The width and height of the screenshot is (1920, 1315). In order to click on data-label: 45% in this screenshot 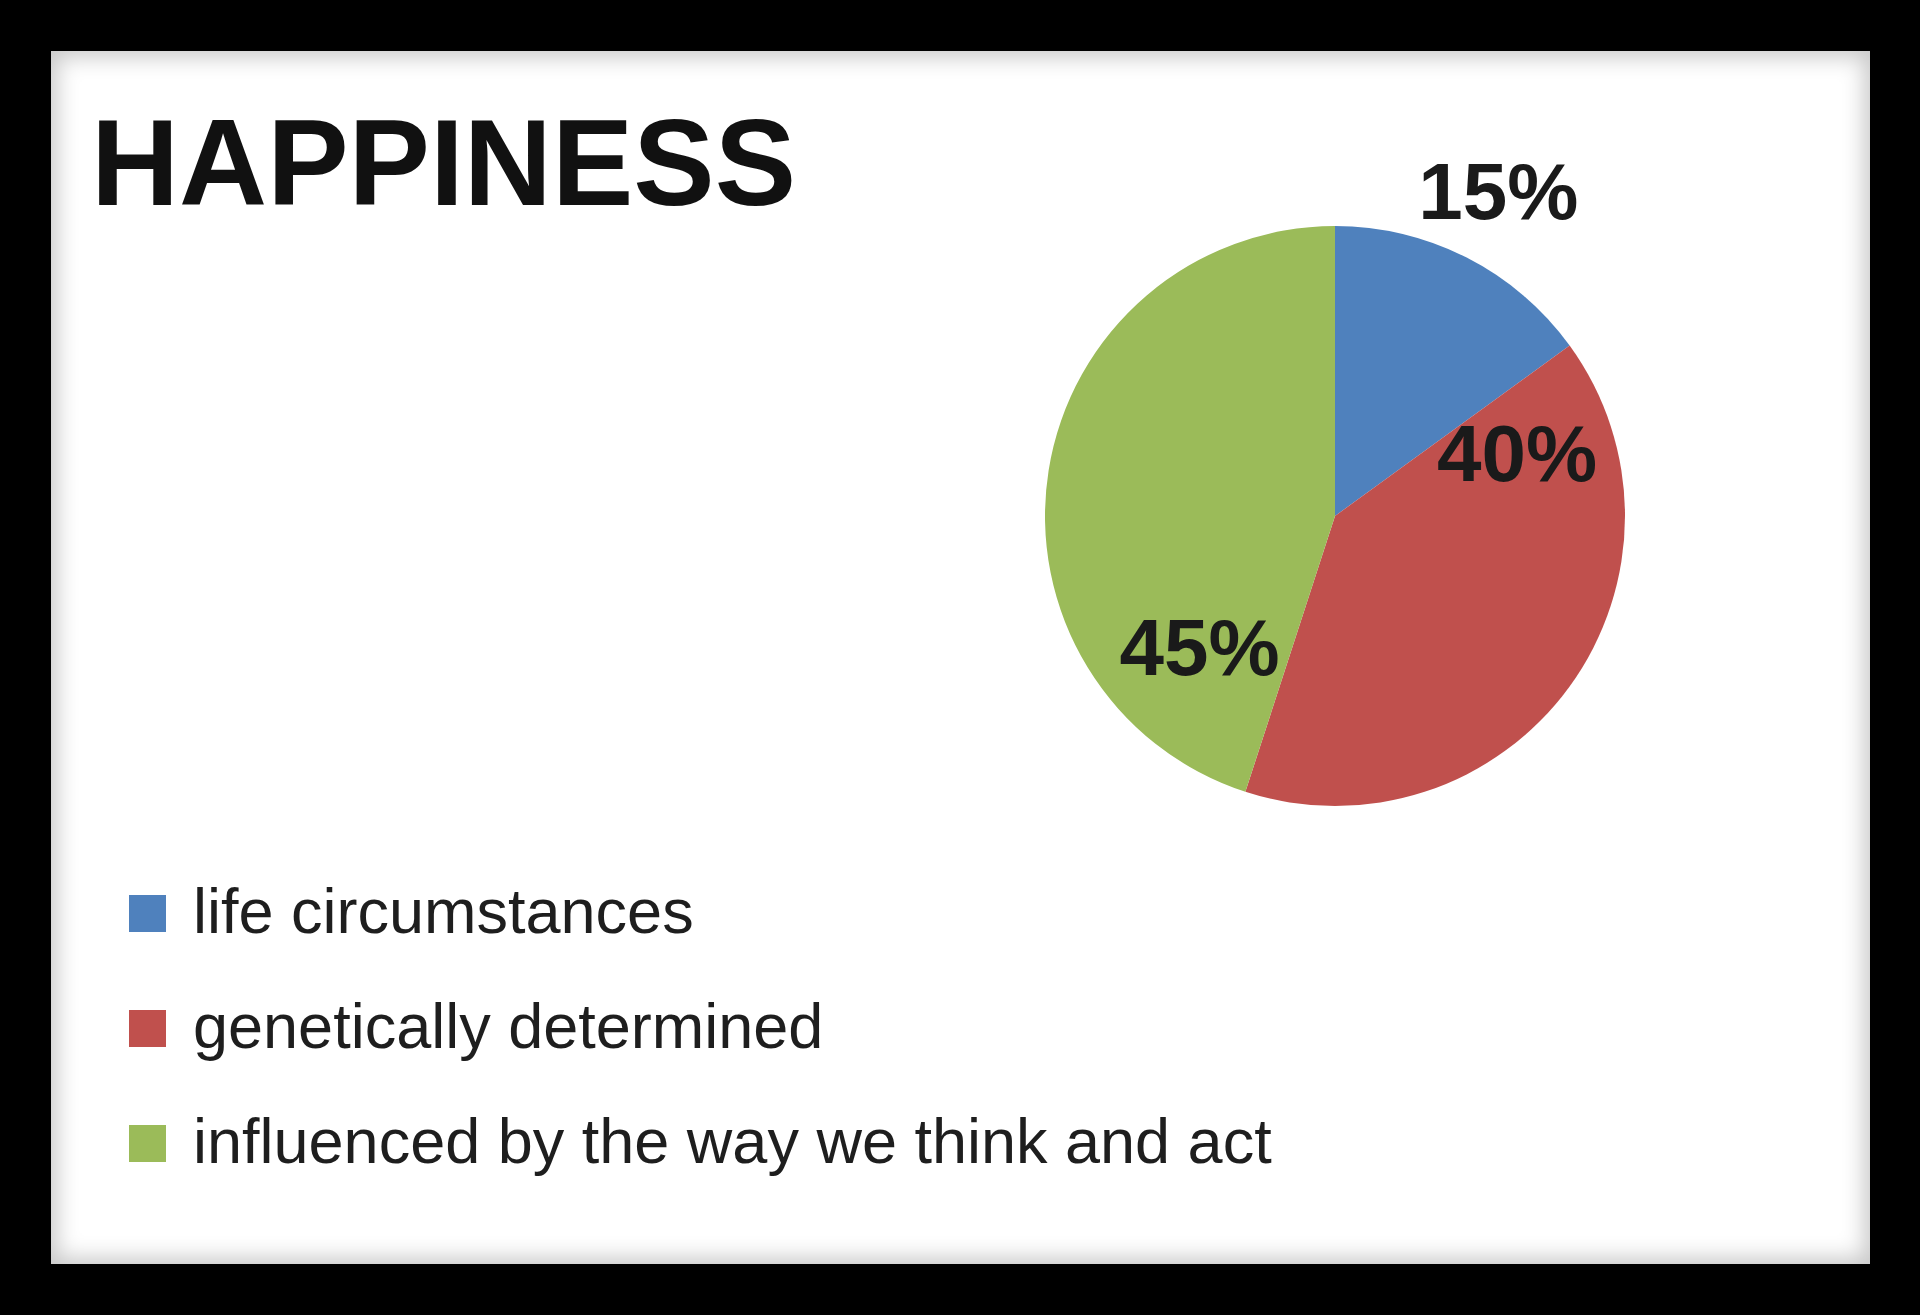, I will do `click(1199, 648)`.